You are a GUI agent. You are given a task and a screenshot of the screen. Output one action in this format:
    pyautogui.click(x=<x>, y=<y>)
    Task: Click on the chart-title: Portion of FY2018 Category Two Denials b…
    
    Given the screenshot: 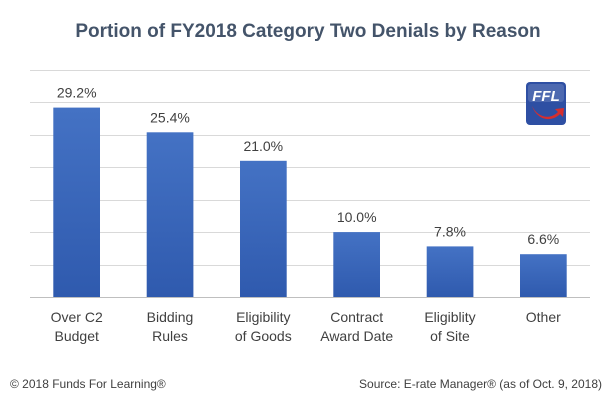 What is the action you would take?
    pyautogui.click(x=307, y=31)
    